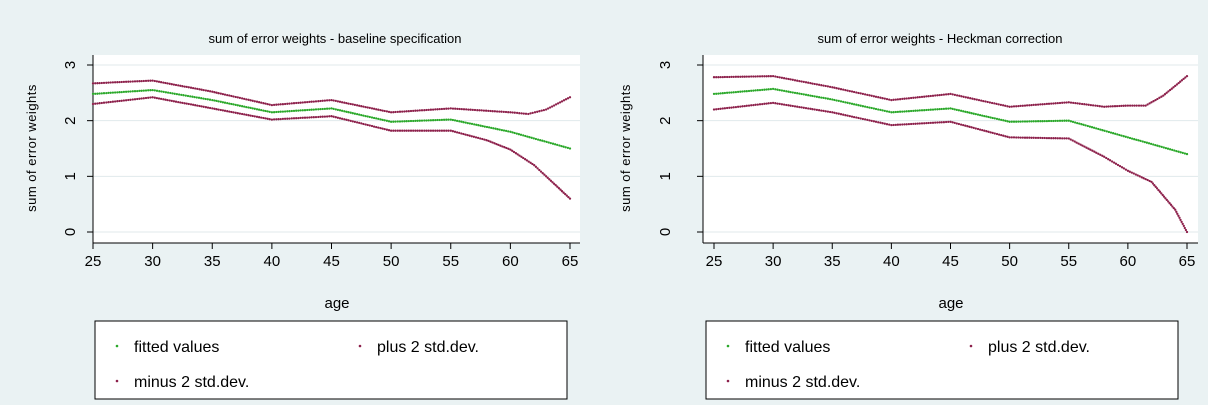 The height and width of the screenshot is (405, 1208). I want to click on x-tick-label: 55, so click(1068, 261).